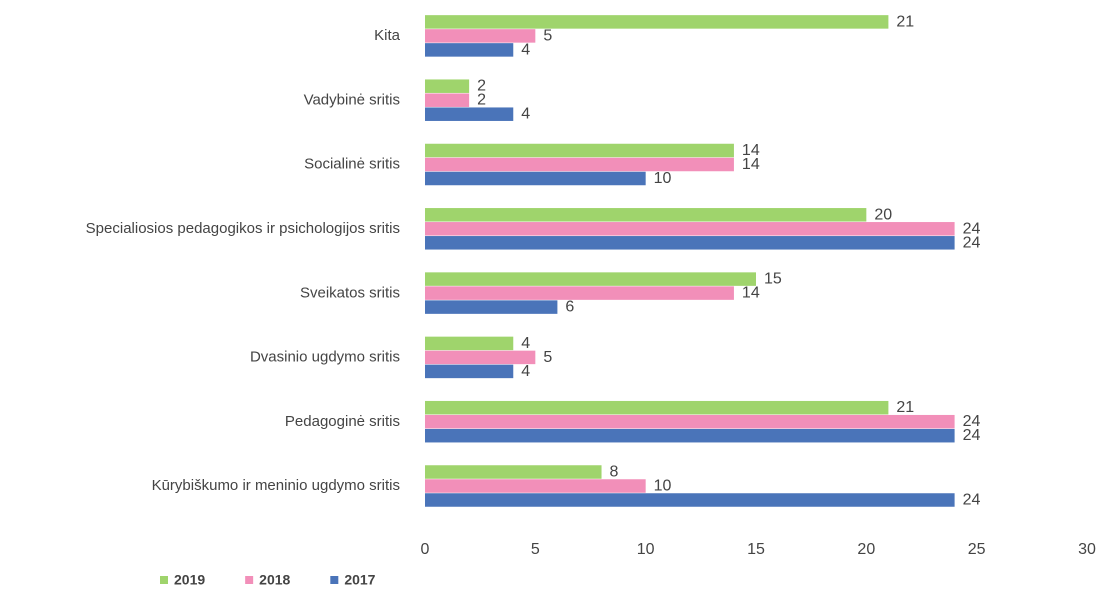 The image size is (1104, 590). Describe the element at coordinates (646, 549) in the screenshot. I see `x-tick-label: 10` at that location.